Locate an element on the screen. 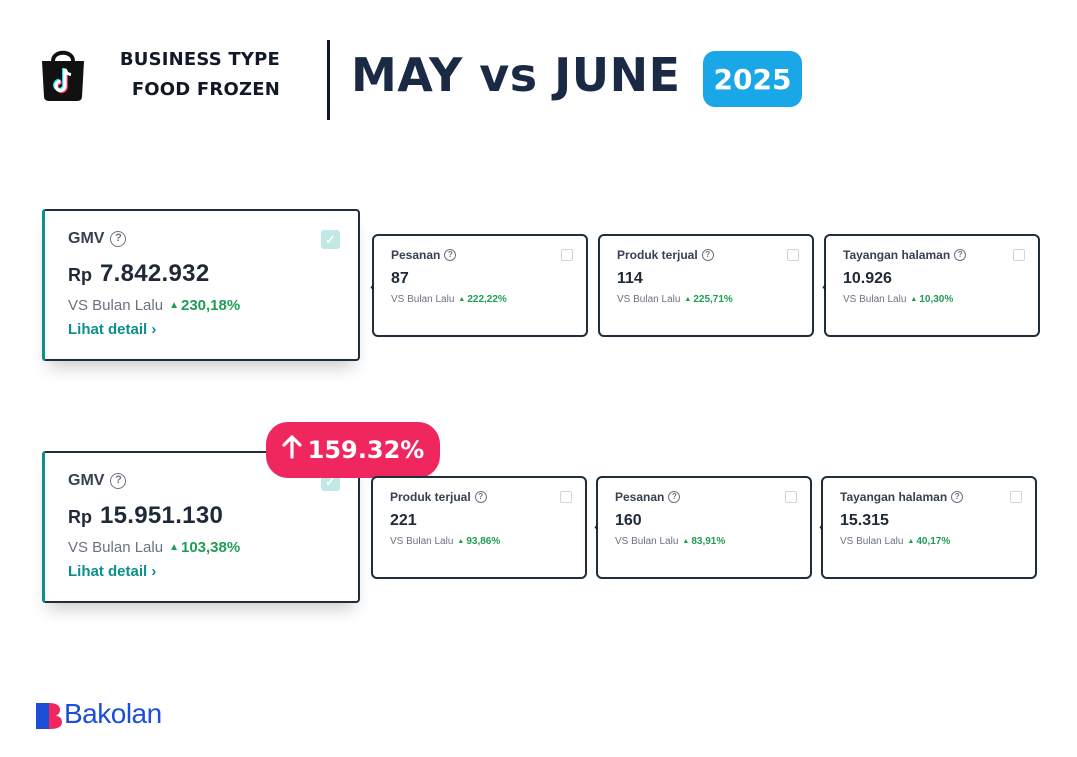 The height and width of the screenshot is (757, 1077). comparison-row: VS Bulan Lalu ▲ 83,91% is located at coordinates (670, 541).